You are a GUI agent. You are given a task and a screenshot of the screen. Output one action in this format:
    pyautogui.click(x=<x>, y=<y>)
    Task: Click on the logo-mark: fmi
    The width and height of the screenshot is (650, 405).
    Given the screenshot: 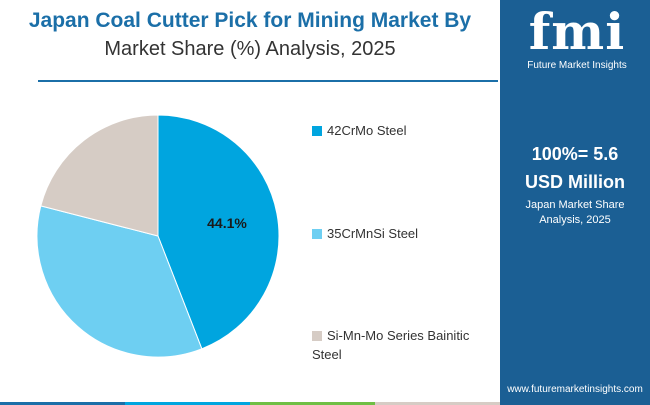 What is the action you would take?
    pyautogui.click(x=577, y=31)
    